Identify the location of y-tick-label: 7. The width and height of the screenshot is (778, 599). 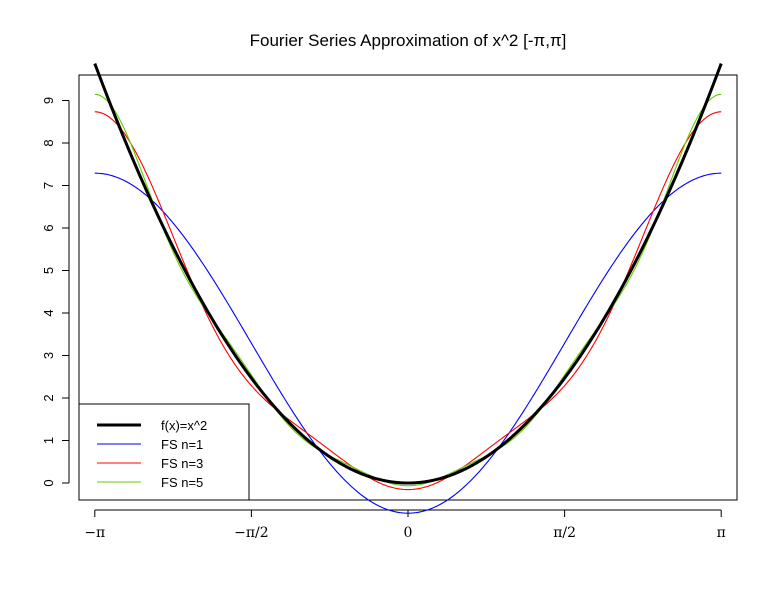
(48, 185).